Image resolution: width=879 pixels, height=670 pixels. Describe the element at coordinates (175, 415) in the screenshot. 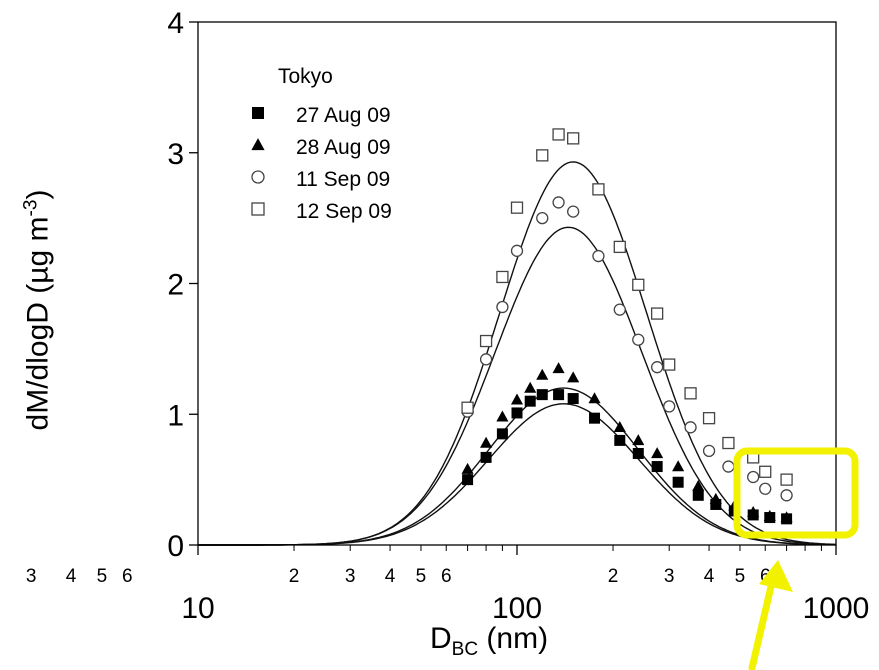

I see `y-tick-label: 1` at that location.